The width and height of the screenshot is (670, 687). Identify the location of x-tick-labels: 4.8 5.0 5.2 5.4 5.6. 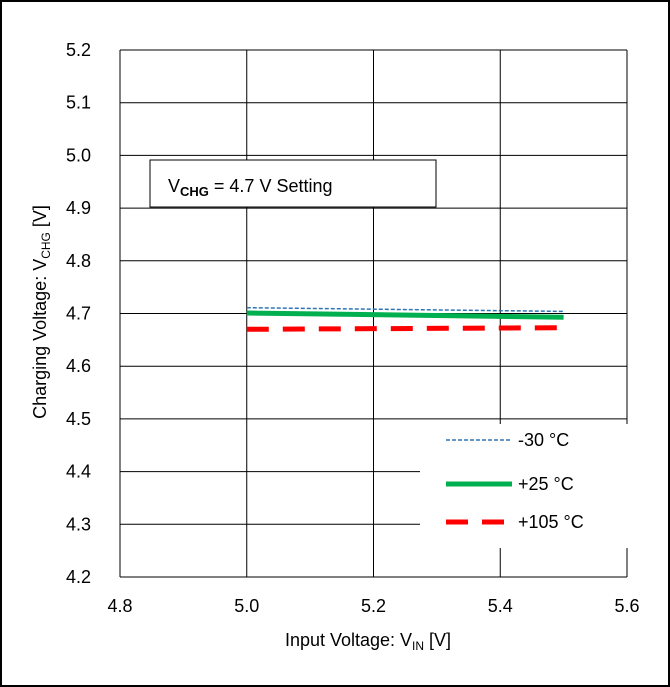
(373, 606).